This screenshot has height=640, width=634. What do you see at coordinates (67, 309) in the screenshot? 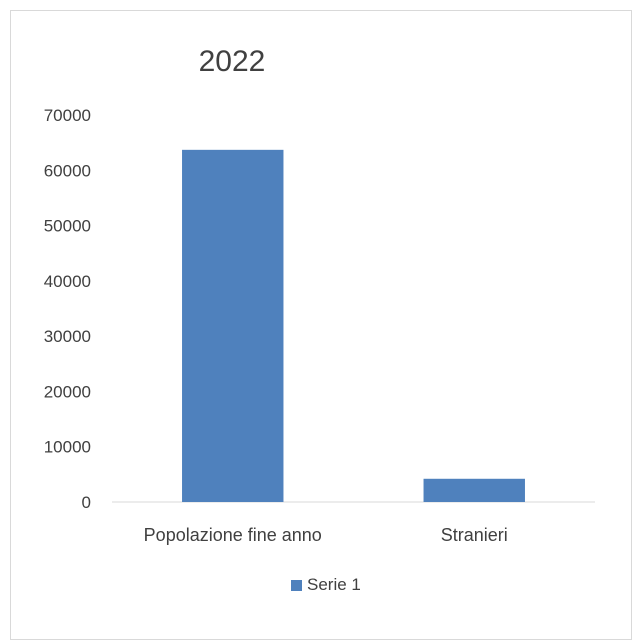
I see `y-axis-ticks: 0 10000 20000 30000 40000 50000 60000 70000` at bounding box center [67, 309].